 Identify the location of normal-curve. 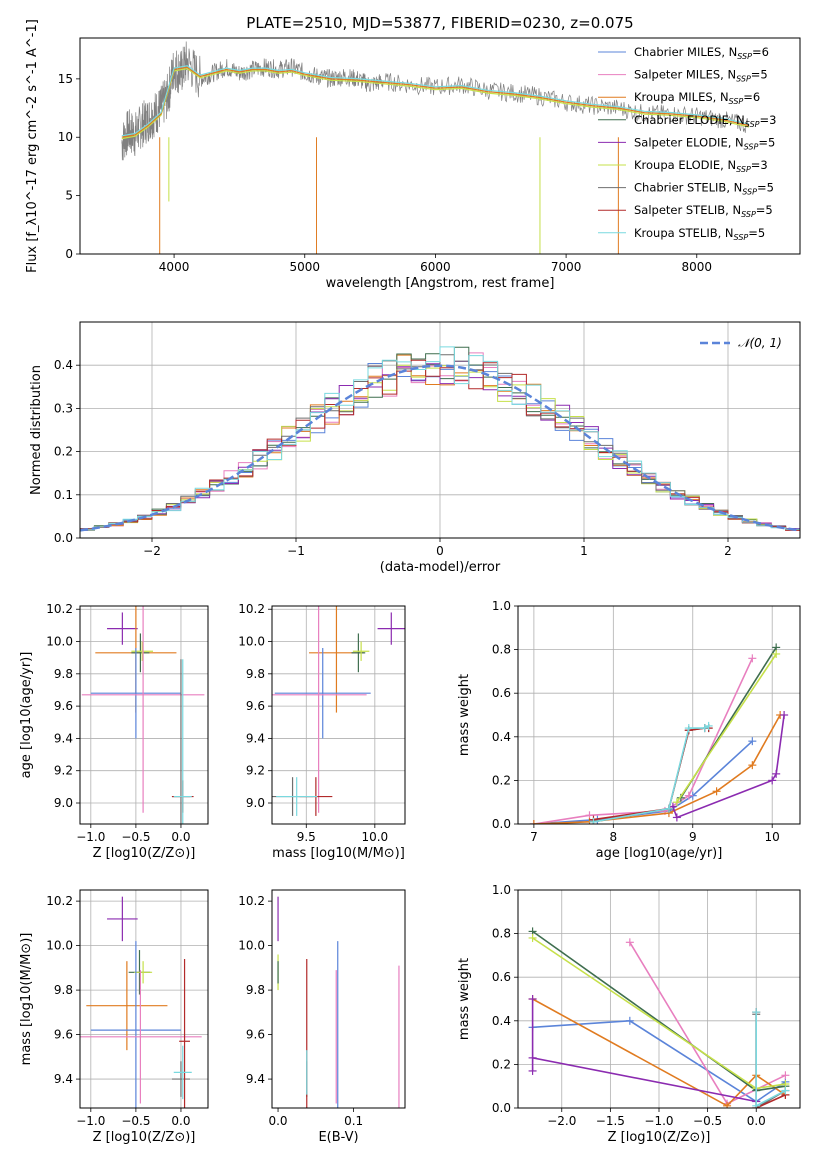
(440, 448).